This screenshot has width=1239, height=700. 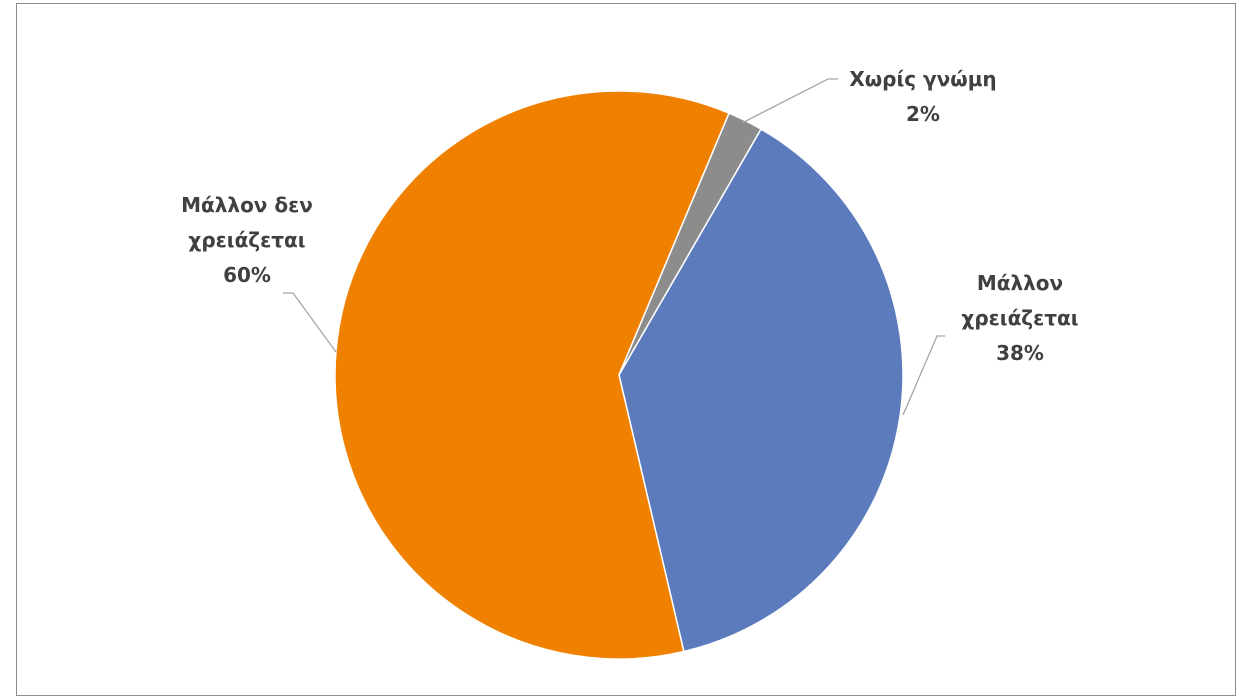 What do you see at coordinates (247, 275) in the screenshot?
I see `data-label-line: 60%` at bounding box center [247, 275].